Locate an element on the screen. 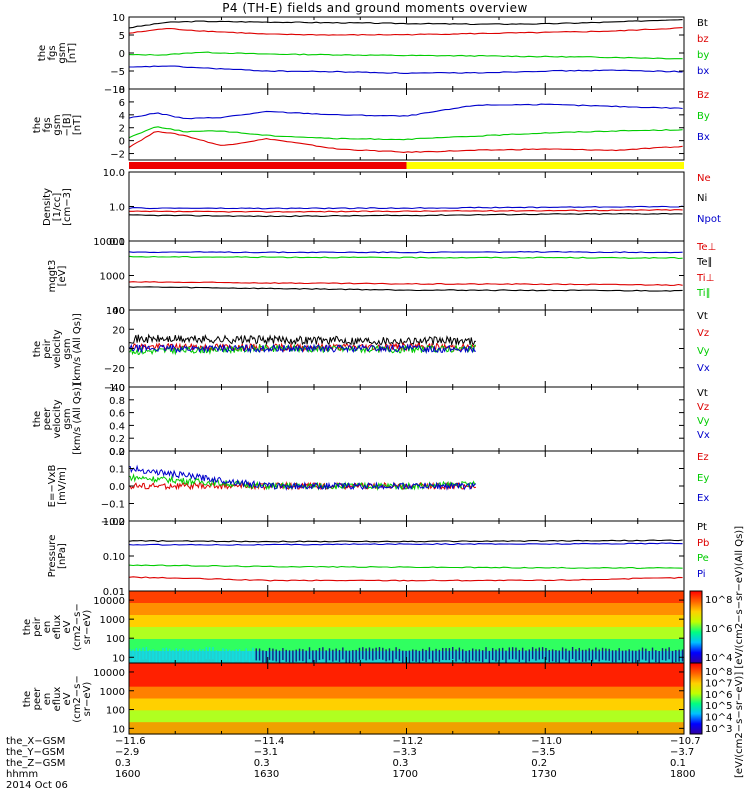 The image size is (750, 800). y-tick-label: 1.00 is located at coordinates (114, 522).